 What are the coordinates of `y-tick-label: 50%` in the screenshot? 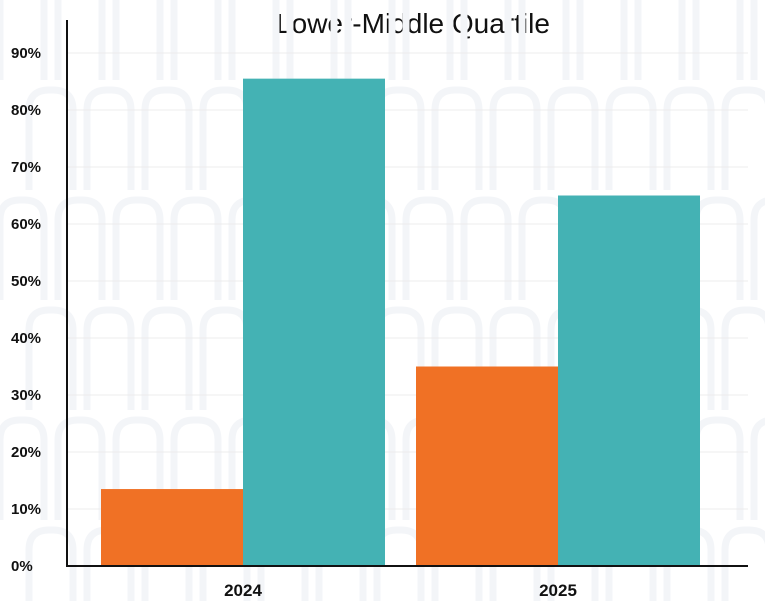 It's located at (26, 281).